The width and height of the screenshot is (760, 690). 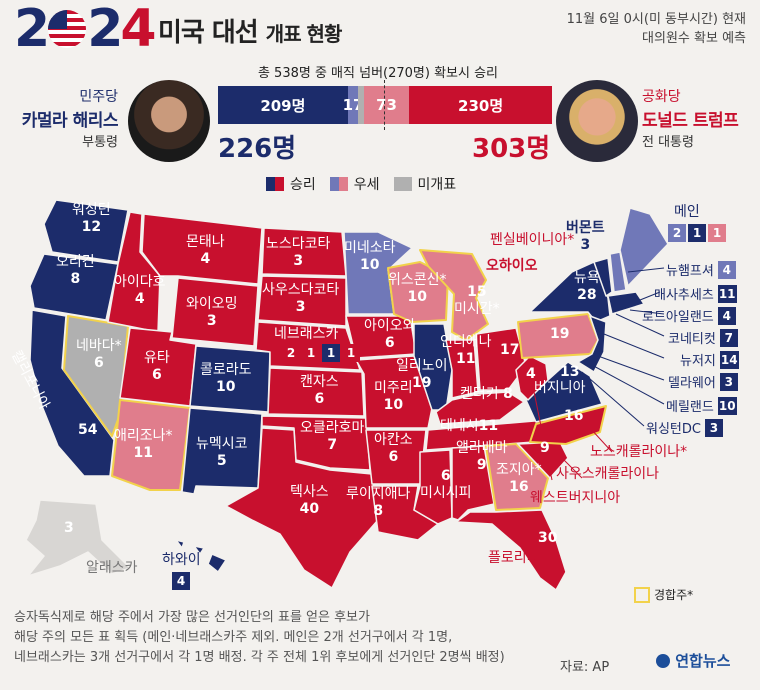 What do you see at coordinates (454, 295) in the screenshot?
I see `state-mi` at bounding box center [454, 295].